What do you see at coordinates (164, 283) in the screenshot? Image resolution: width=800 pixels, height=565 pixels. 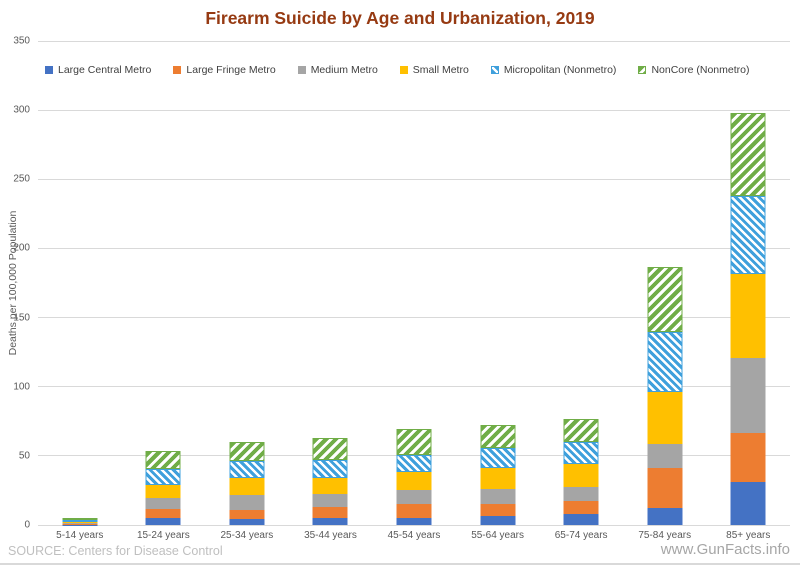 I see `bar-column-15-24-years` at bounding box center [164, 283].